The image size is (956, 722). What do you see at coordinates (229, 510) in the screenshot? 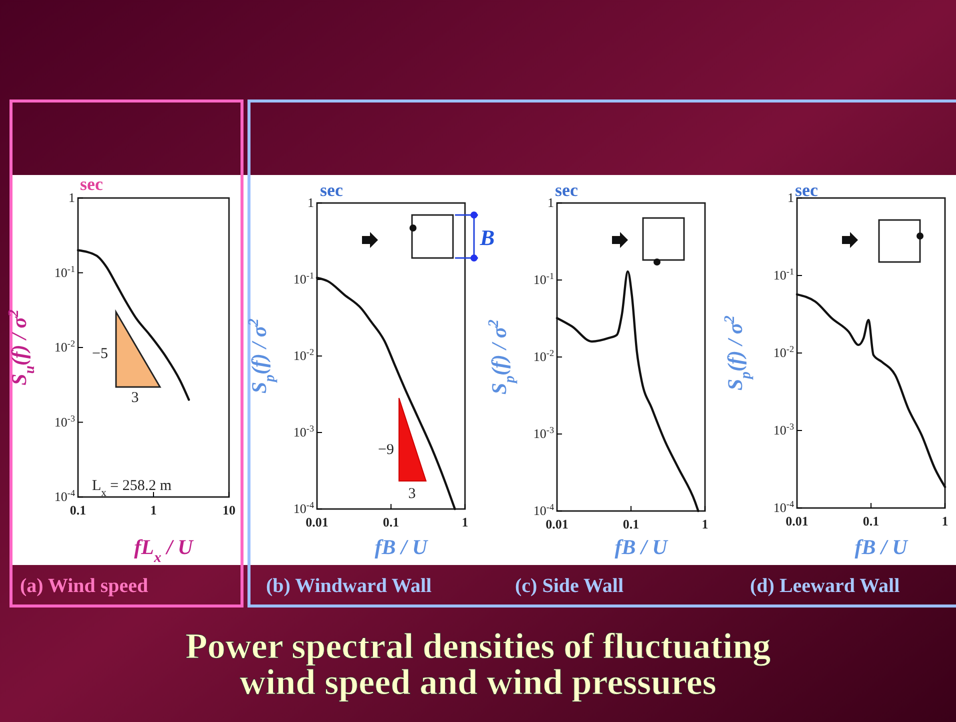
I see `x-tick-label: 10` at bounding box center [229, 510].